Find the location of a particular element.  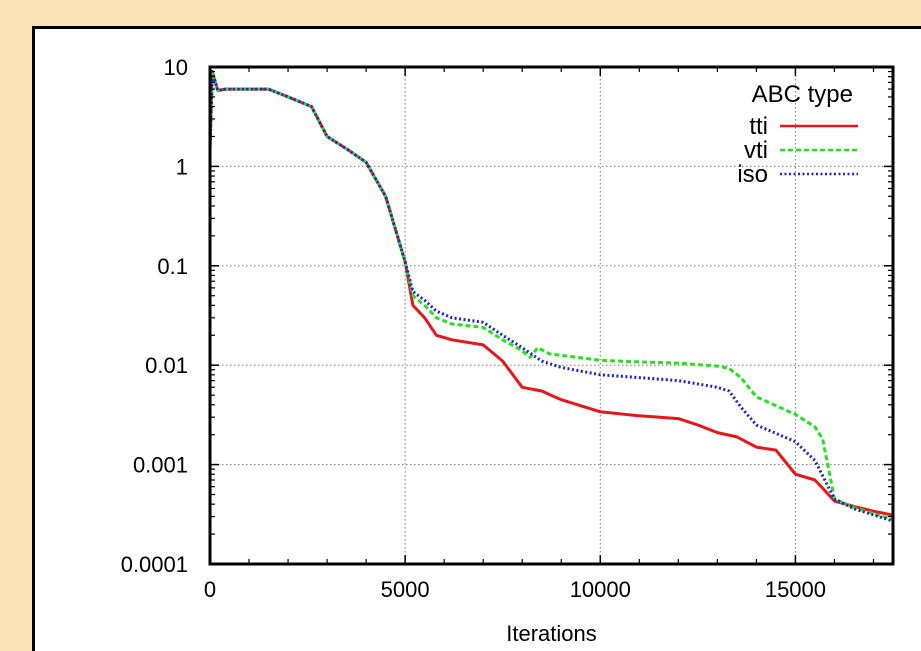

legend-title: ABC type is located at coordinates (802, 94).